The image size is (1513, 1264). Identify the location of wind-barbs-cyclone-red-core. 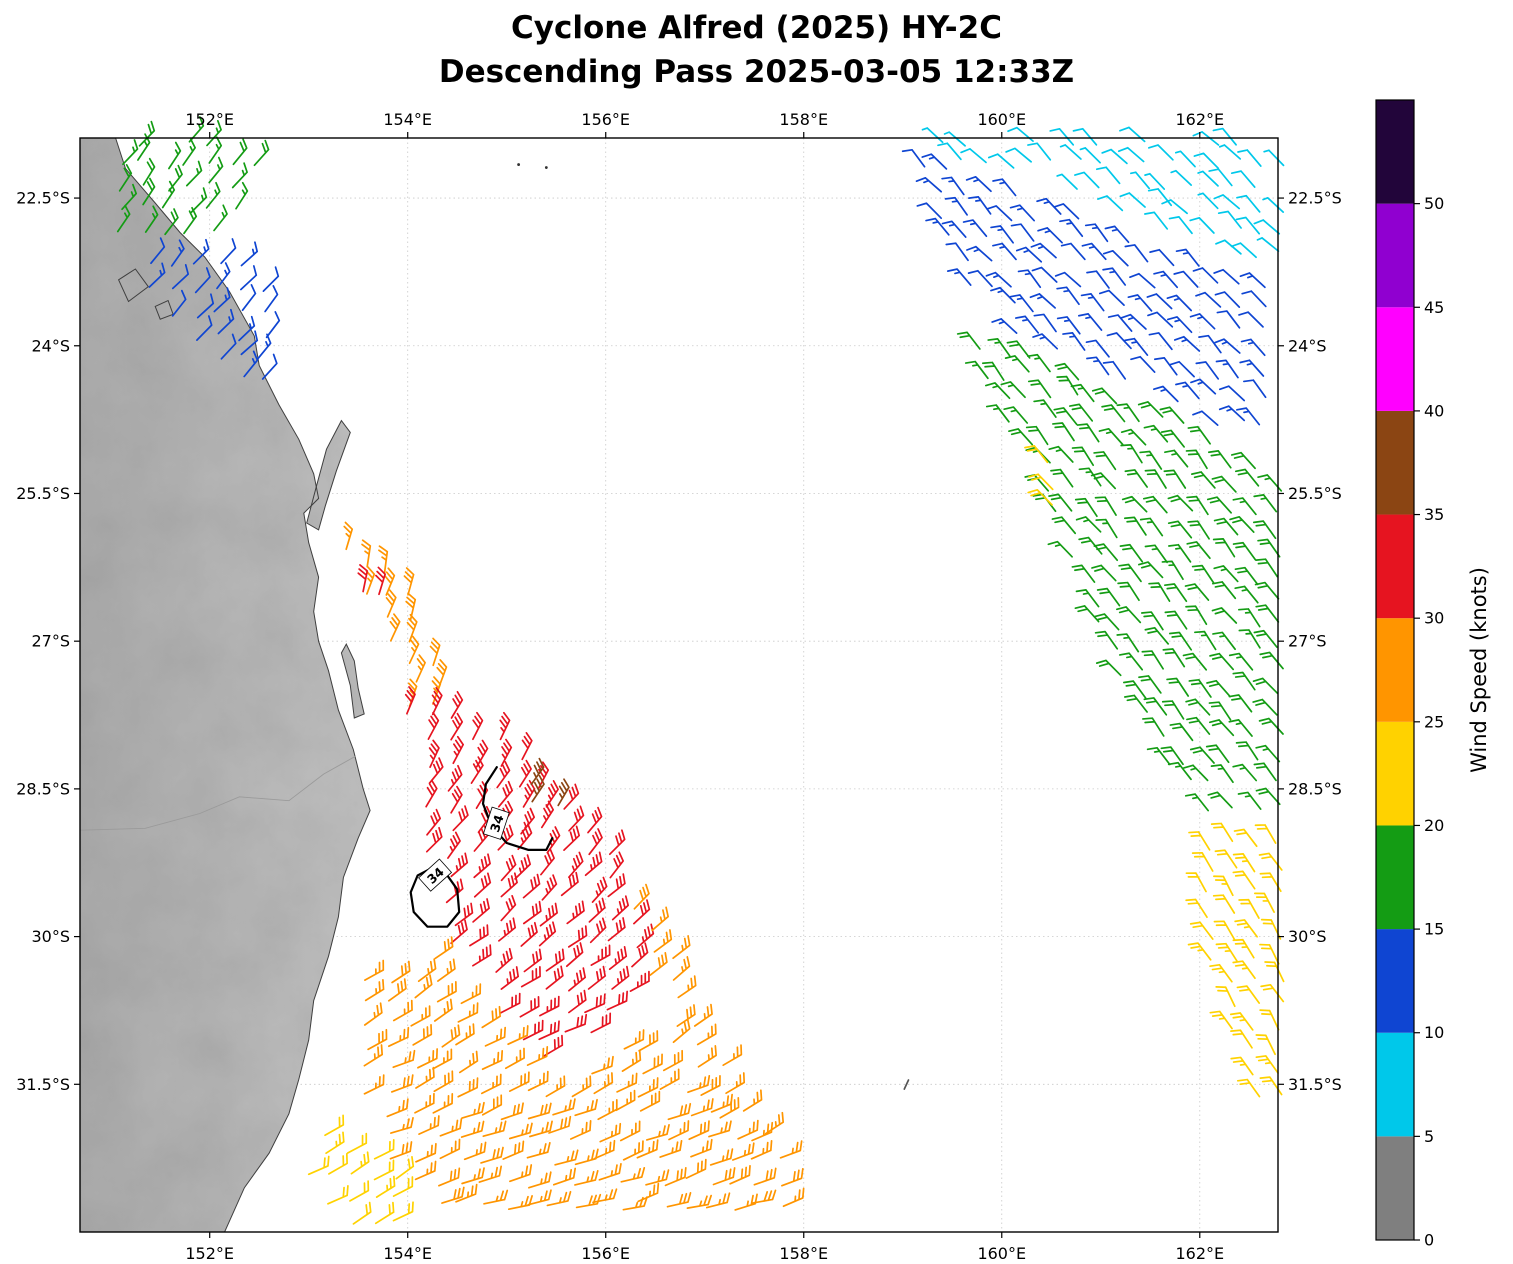
(529, 871).